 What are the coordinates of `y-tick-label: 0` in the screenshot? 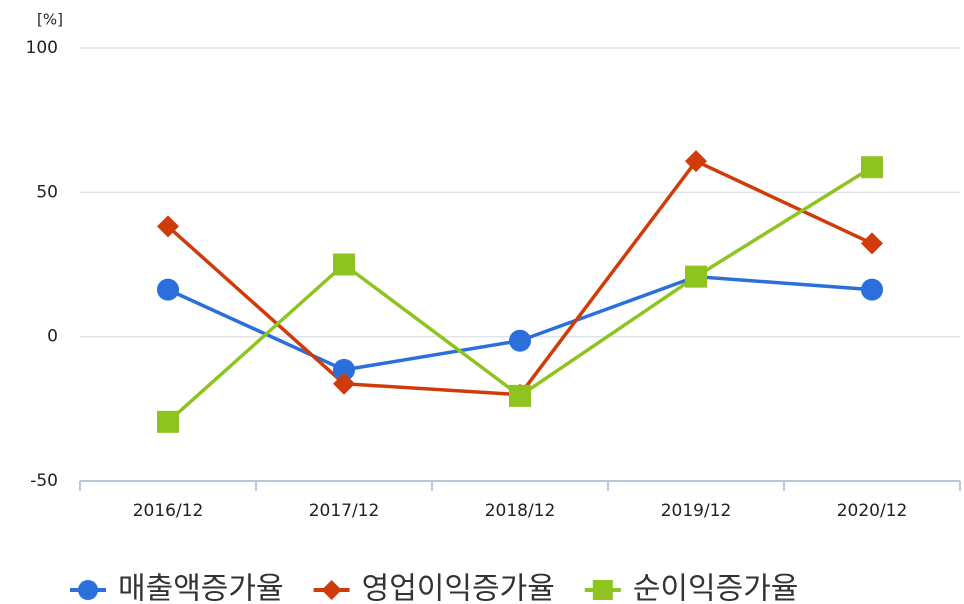 It's located at (52, 337).